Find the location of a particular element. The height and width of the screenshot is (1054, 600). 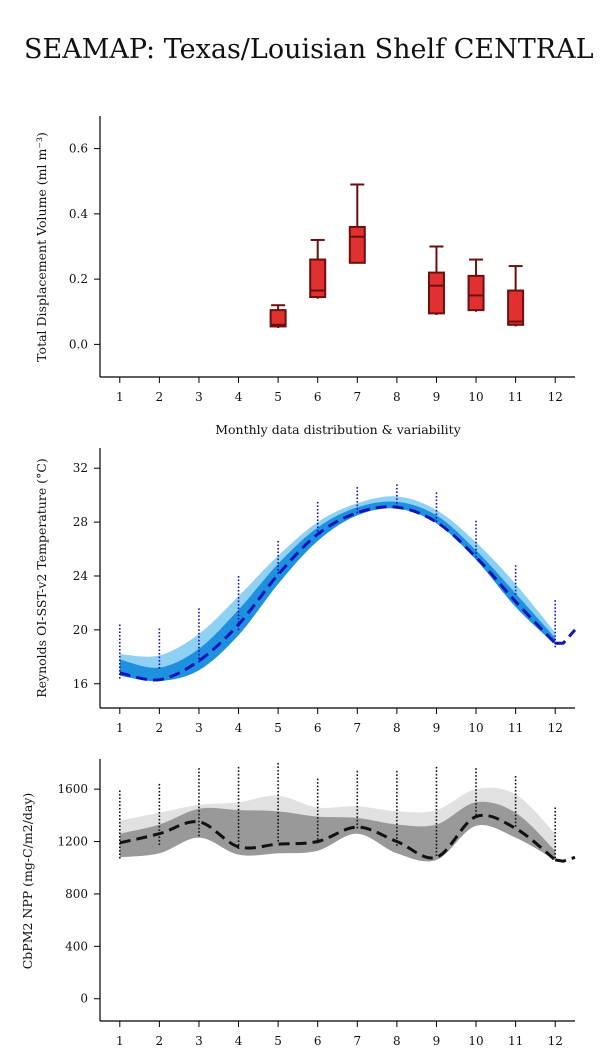

y-tick-label: 1600 is located at coordinates (72, 789).